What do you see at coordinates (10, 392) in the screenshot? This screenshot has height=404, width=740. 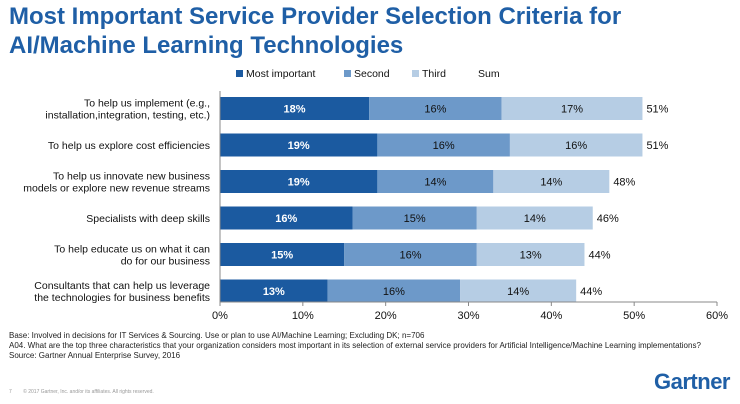 I see `page-number: 7` at bounding box center [10, 392].